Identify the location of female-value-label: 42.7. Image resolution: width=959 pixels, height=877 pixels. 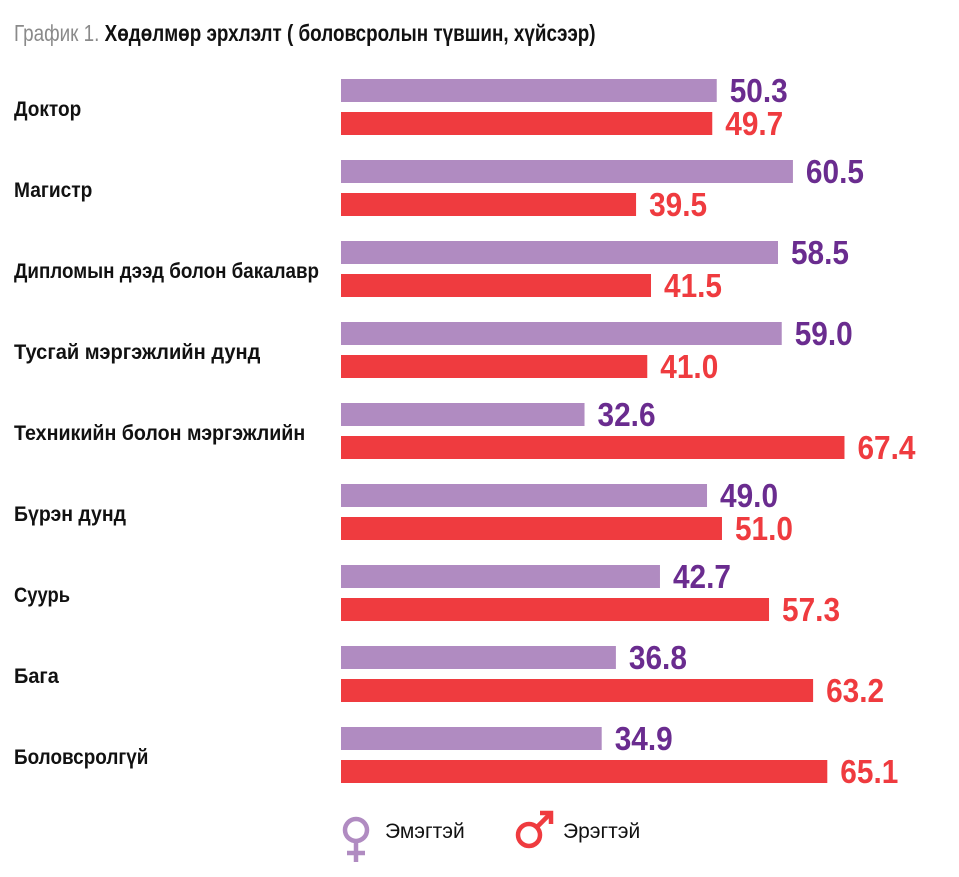
(702, 576).